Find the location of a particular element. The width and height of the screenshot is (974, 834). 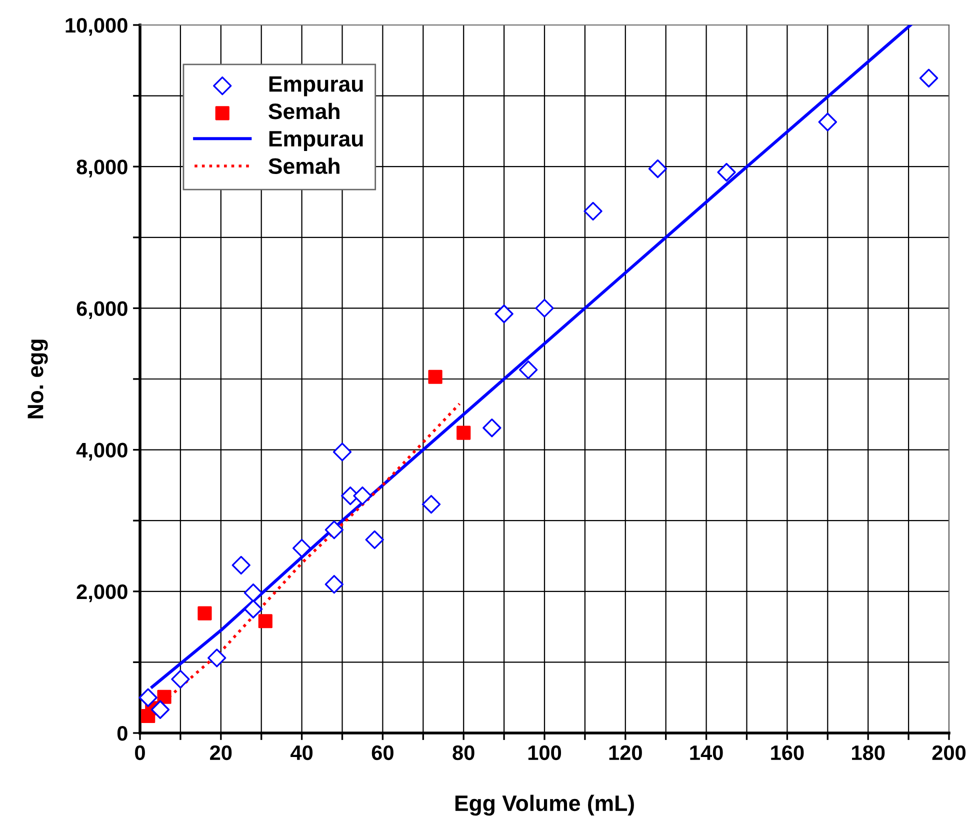

x-tick-label: 60 is located at coordinates (383, 752).